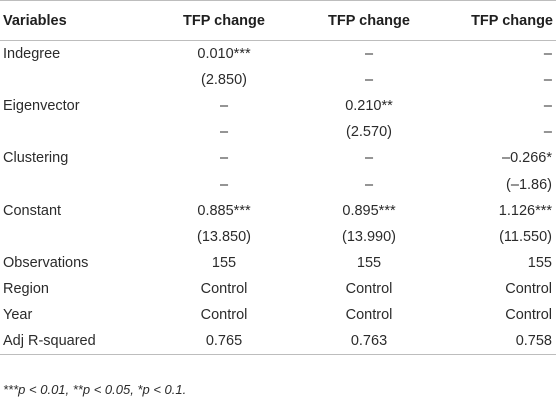 The height and width of the screenshot is (405, 556). What do you see at coordinates (278, 184) in the screenshot?
I see `table-row: – – (–1.86)` at bounding box center [278, 184].